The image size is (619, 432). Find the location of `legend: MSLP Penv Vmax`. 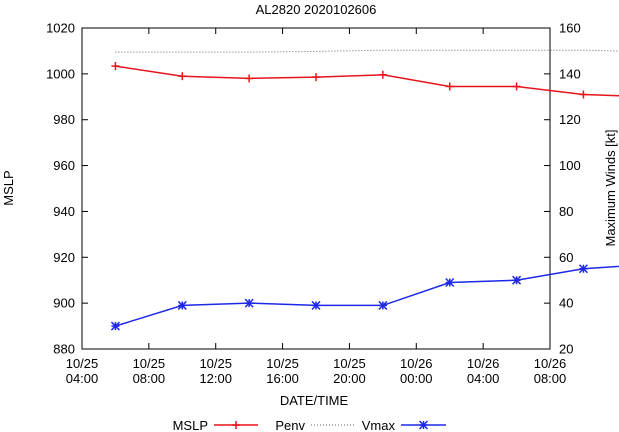

legend: MSLP Penv Vmax is located at coordinates (309, 425).